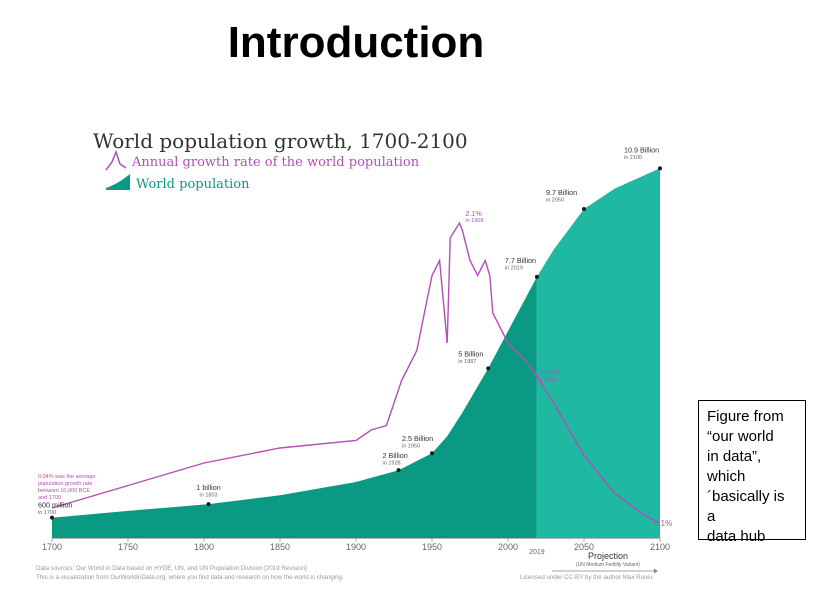  I want to click on population-annotation-label: 2 Billion, so click(395, 455).